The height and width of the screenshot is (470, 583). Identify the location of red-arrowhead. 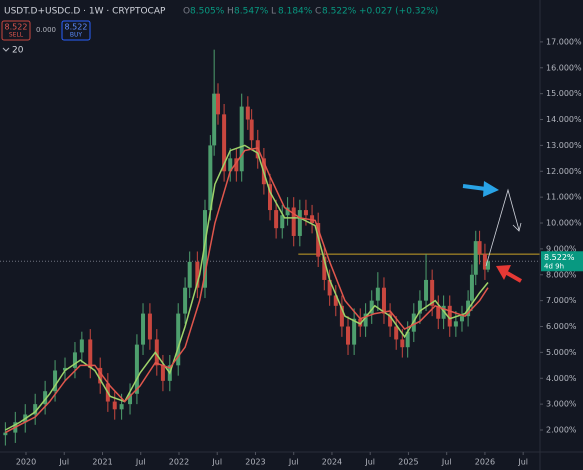
(503, 272).